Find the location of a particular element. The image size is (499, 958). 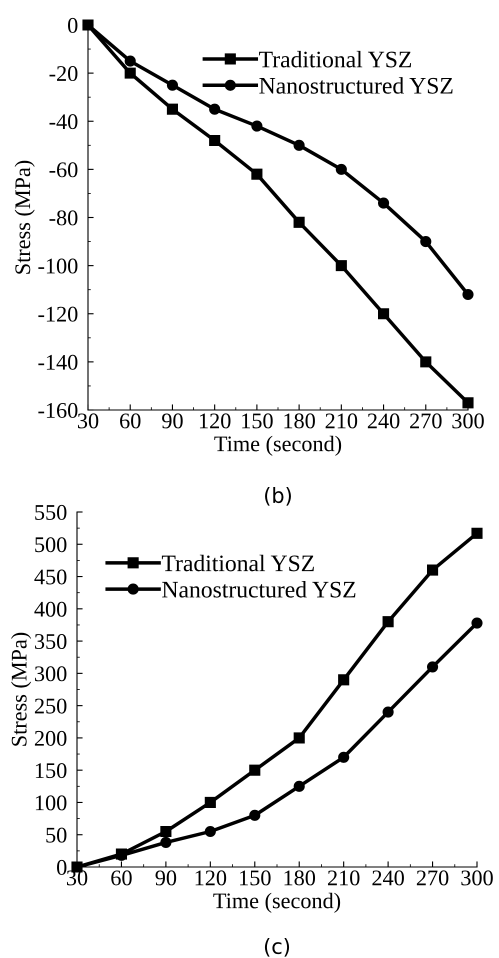

y-tick-label: 150 is located at coordinates (51, 770).